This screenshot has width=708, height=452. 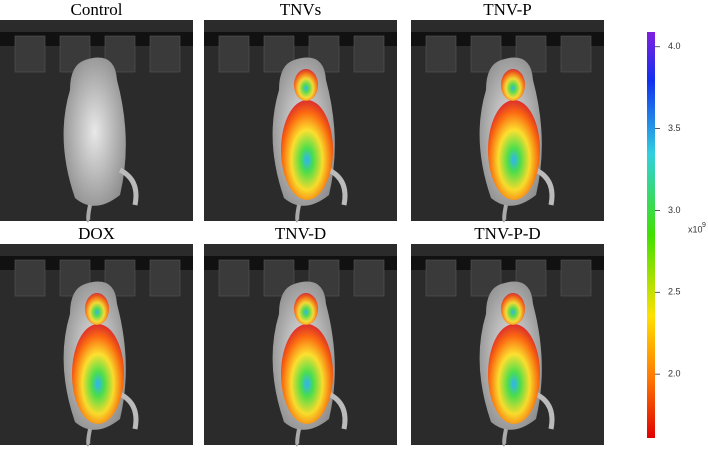 I want to click on colorbar-tick-label: 4.0, so click(x=674, y=46).